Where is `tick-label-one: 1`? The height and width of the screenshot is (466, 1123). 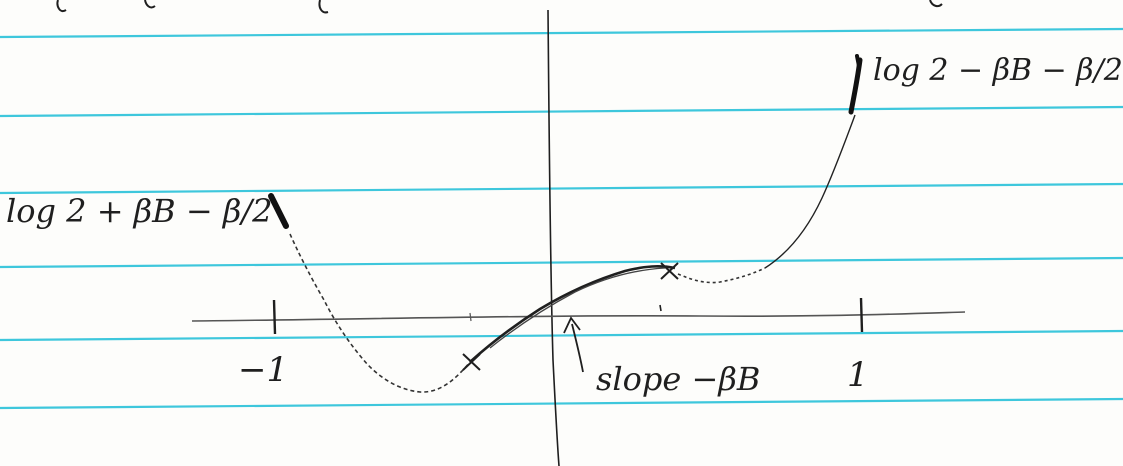
tick-label-one: 1 is located at coordinates (858, 375).